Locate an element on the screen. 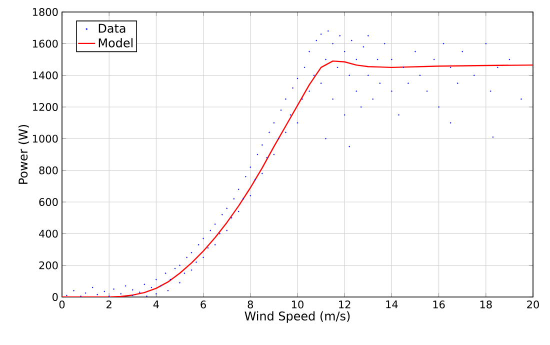 This screenshot has height=345, width=550. y-tick-label: 1400 is located at coordinates (45, 75).